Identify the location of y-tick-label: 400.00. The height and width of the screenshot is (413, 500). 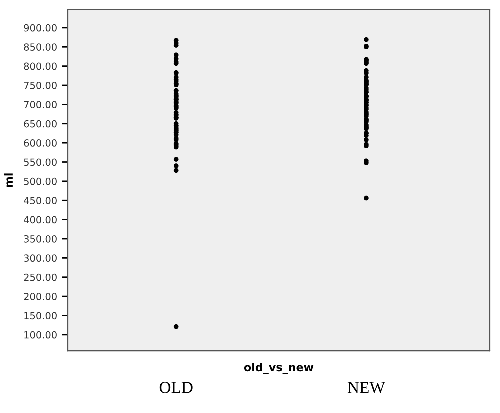
(40, 220).